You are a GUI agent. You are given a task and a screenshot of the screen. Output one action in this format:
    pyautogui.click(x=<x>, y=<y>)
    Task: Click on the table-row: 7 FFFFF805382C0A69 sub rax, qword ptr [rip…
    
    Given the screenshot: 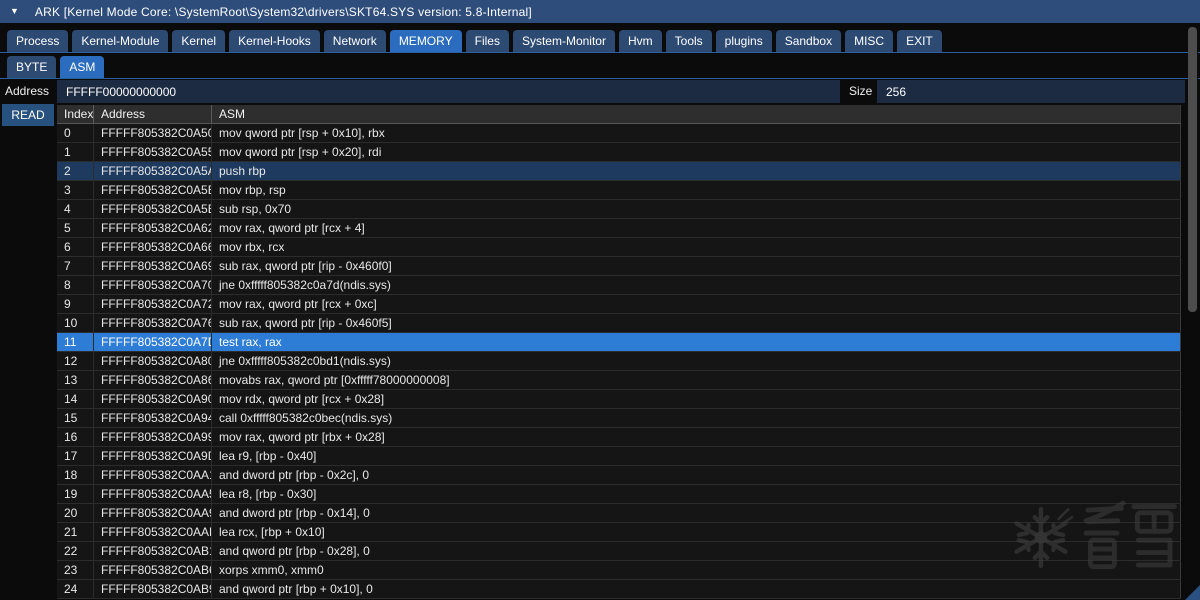 What is the action you would take?
    pyautogui.click(x=619, y=266)
    